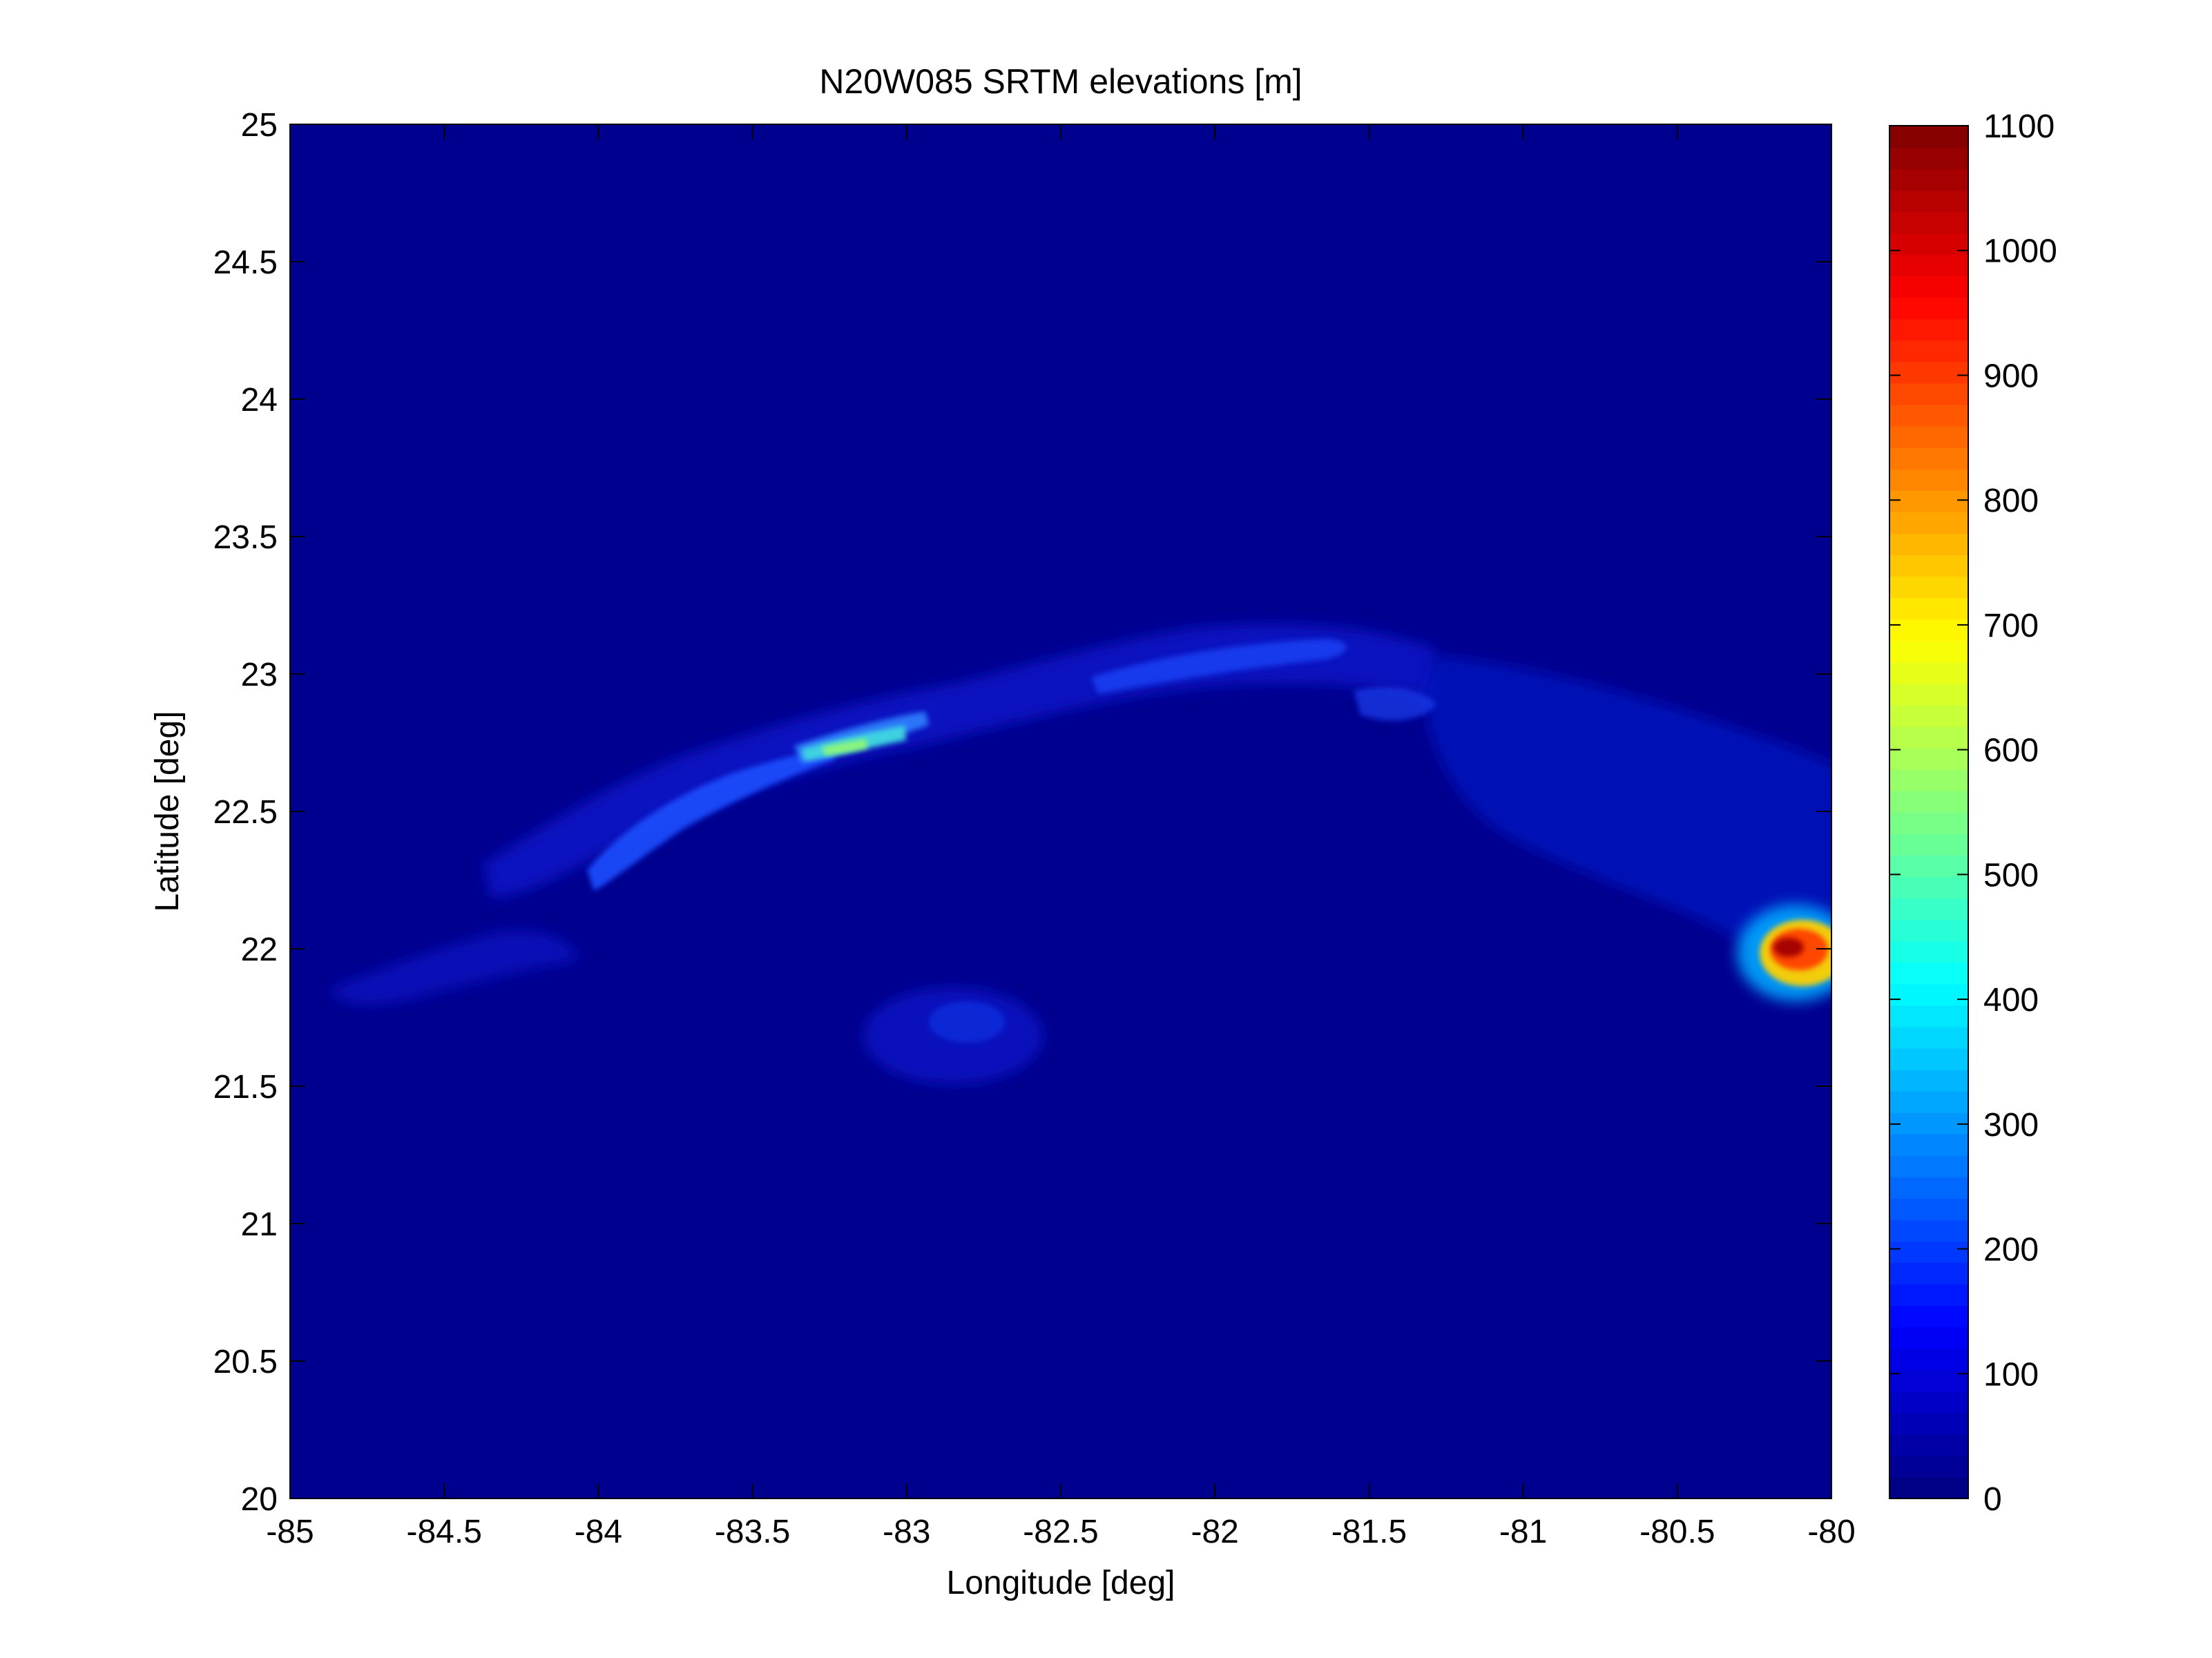 The height and width of the screenshot is (1658, 2212). I want to click on x-tick-label: -82.5, so click(1060, 1532).